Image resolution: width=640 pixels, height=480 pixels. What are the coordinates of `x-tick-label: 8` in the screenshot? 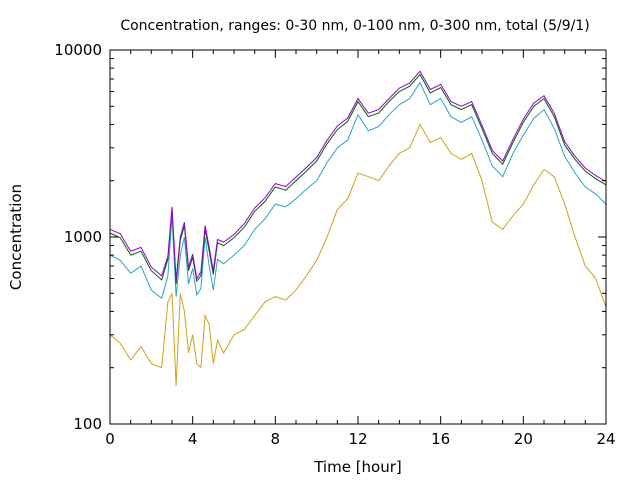 It's located at (276, 439).